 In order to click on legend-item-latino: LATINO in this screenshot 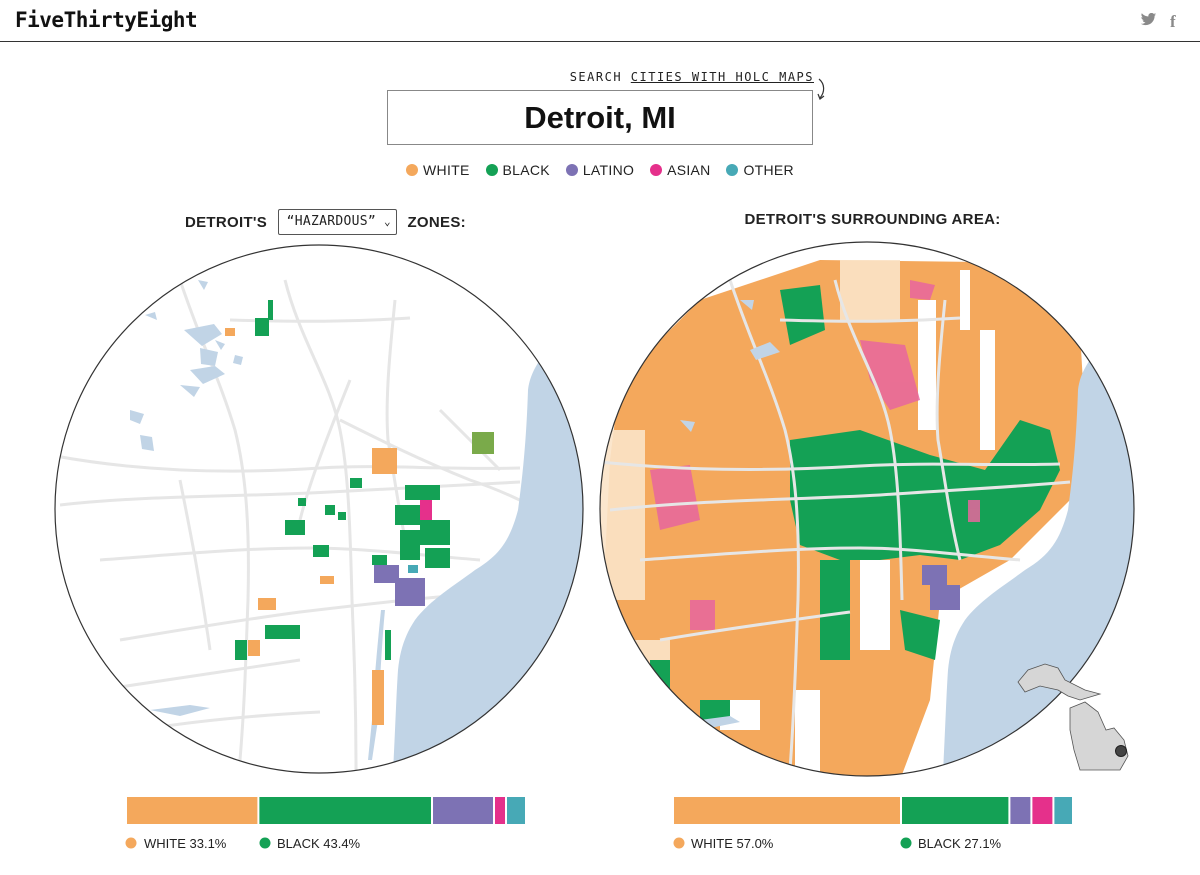, I will do `click(599, 170)`.